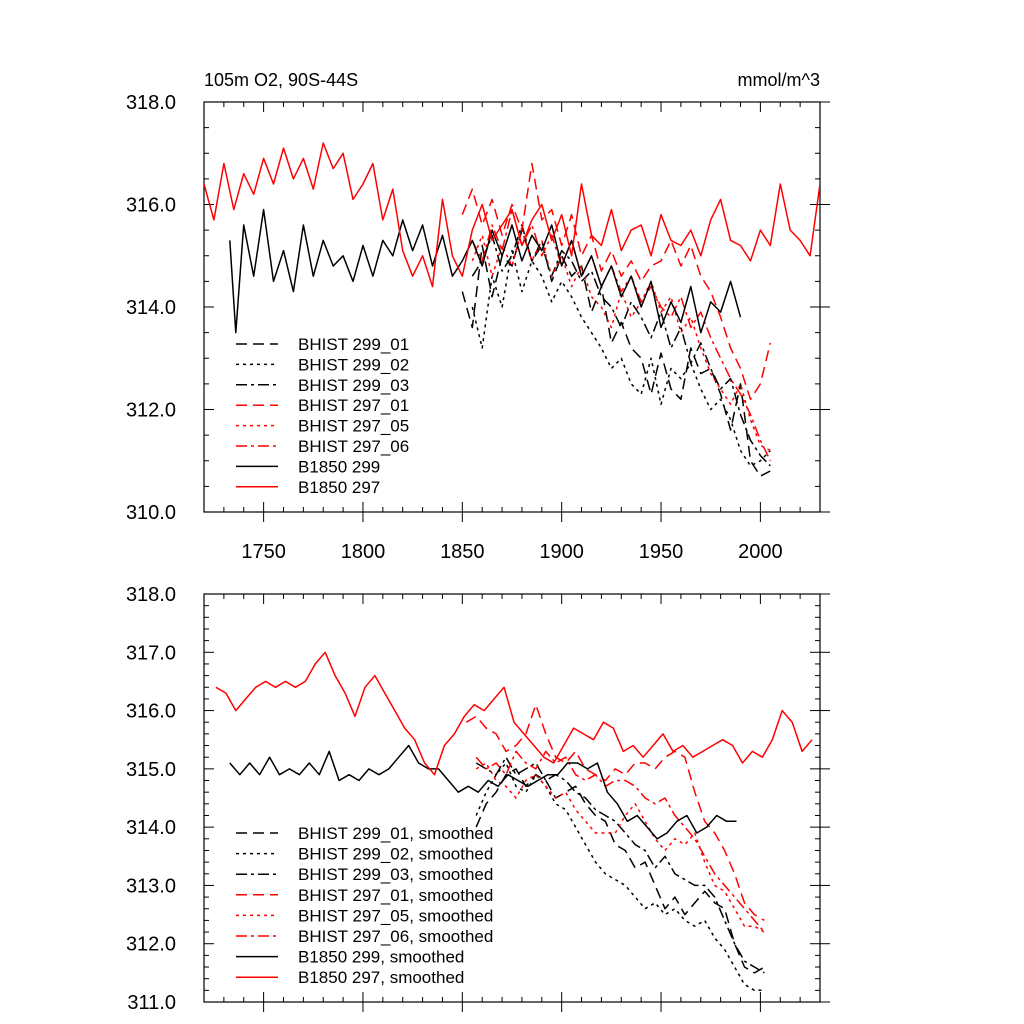 This screenshot has width=1024, height=1024. What do you see at coordinates (363, 552) in the screenshot?
I see `x-tick-label: 1800` at bounding box center [363, 552].